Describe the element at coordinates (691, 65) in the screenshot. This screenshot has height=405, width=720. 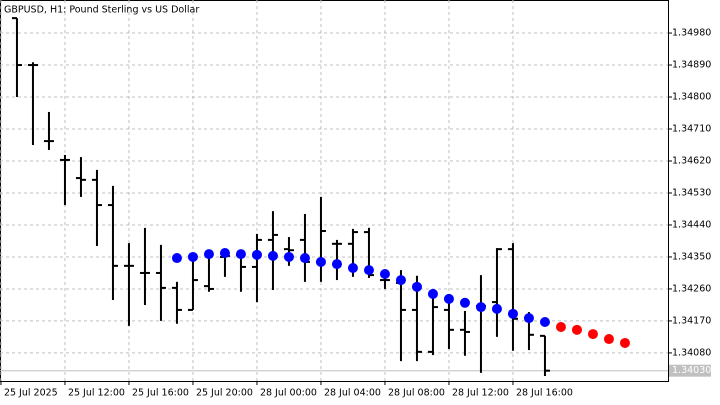
I see `y-tick-label: 1.34890` at that location.